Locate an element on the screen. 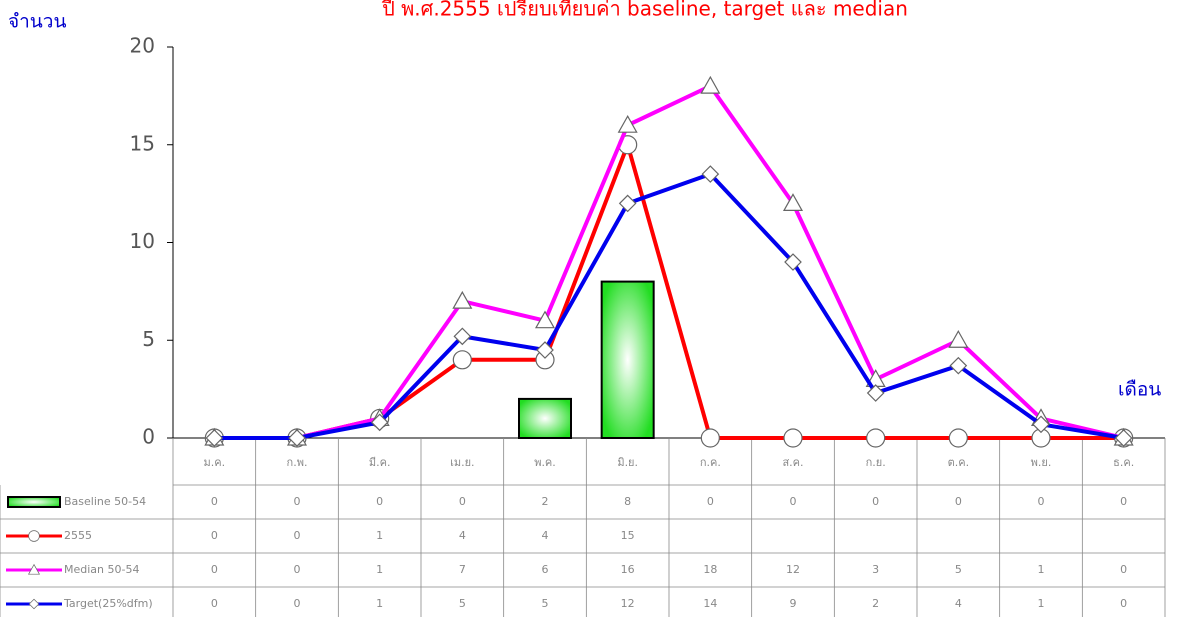  x-tick-label: พ.ค. is located at coordinates (545, 462).